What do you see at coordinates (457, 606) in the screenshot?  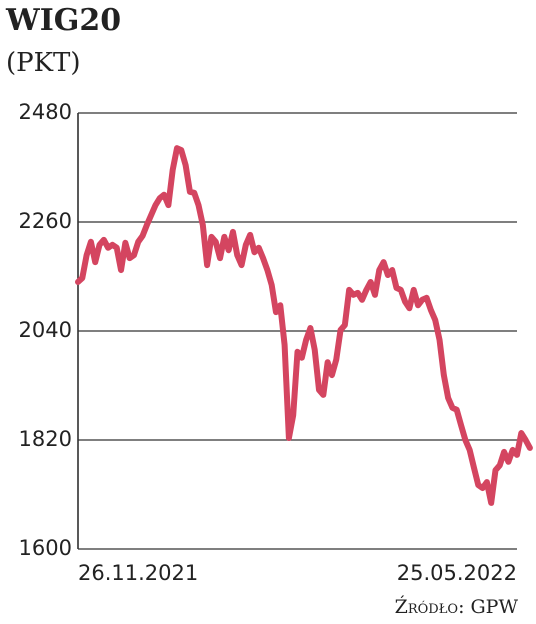 I see `source: Źródło: GPW` at bounding box center [457, 606].